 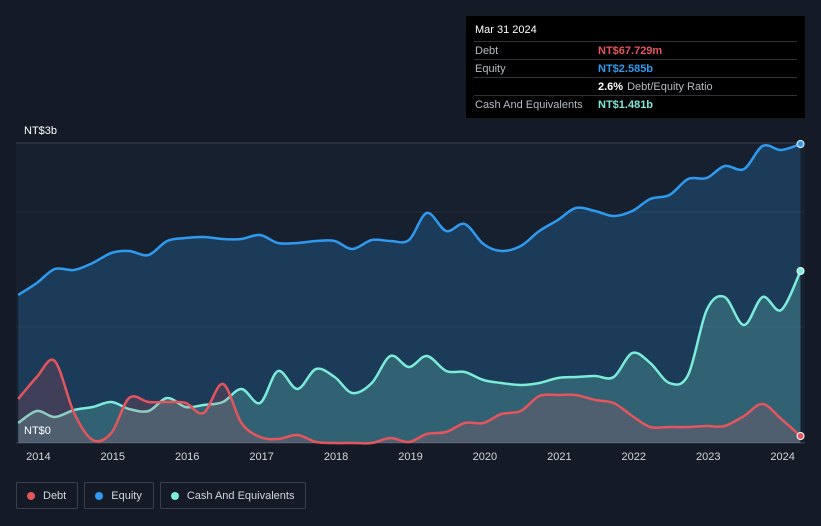 What do you see at coordinates (37, 431) in the screenshot?
I see `y-axis-bottom-label: NT$0` at bounding box center [37, 431].